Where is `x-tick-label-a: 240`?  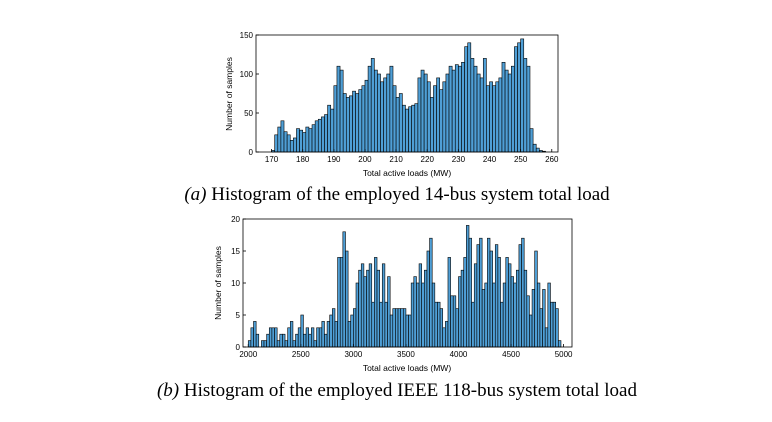 x-tick-label-a: 240 is located at coordinates (490, 159).